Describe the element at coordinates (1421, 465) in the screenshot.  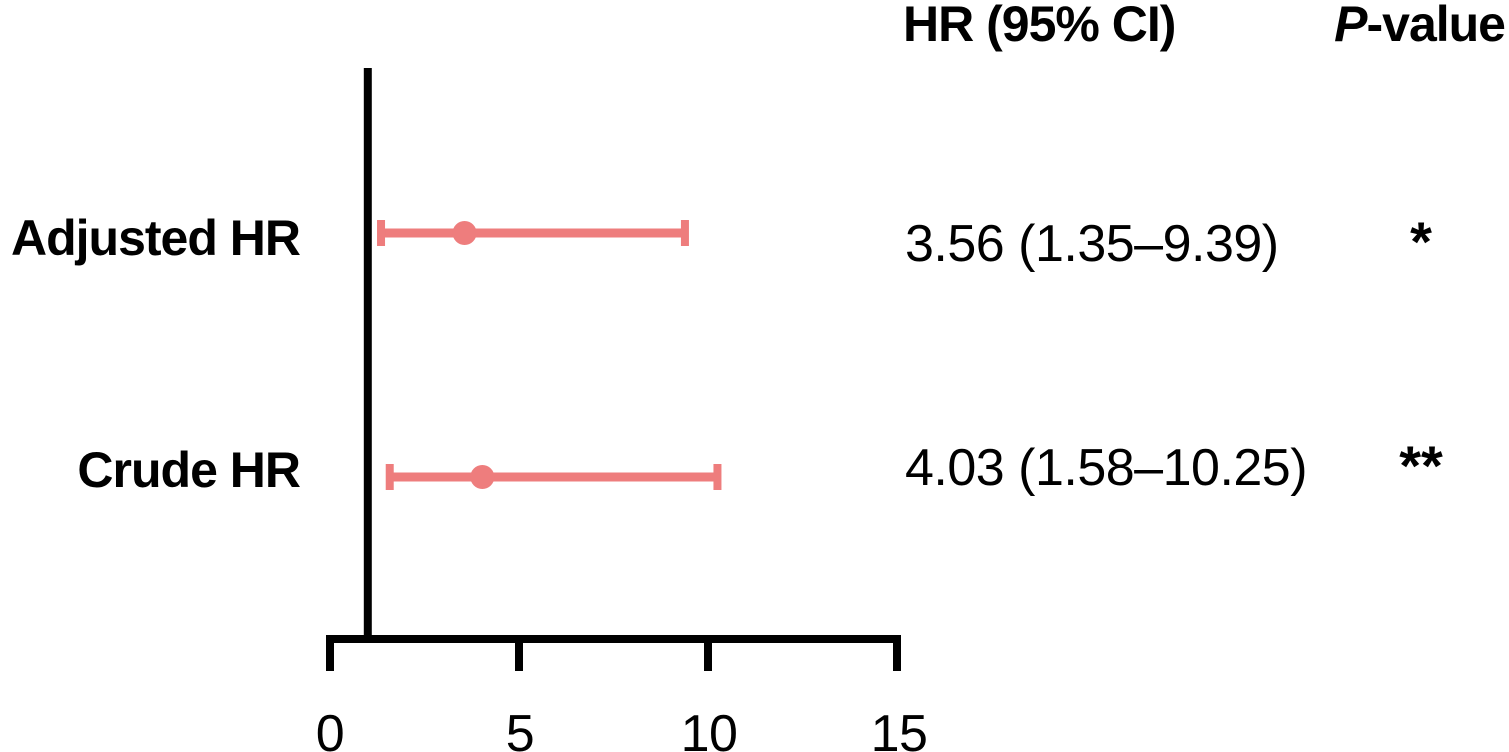
I see `p-value-stars-crude: **` at that location.